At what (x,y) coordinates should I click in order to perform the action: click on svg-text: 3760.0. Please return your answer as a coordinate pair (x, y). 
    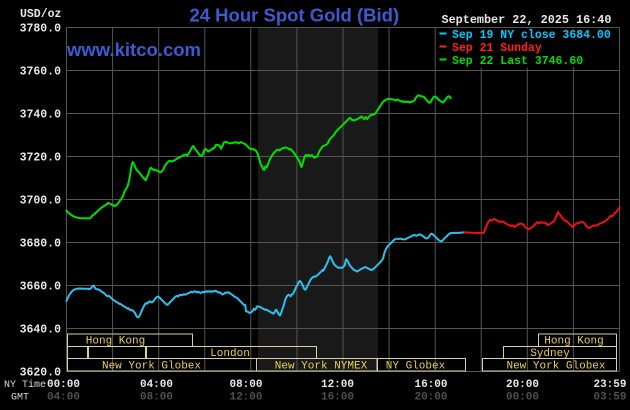
    Looking at the image, I should click on (41, 72).